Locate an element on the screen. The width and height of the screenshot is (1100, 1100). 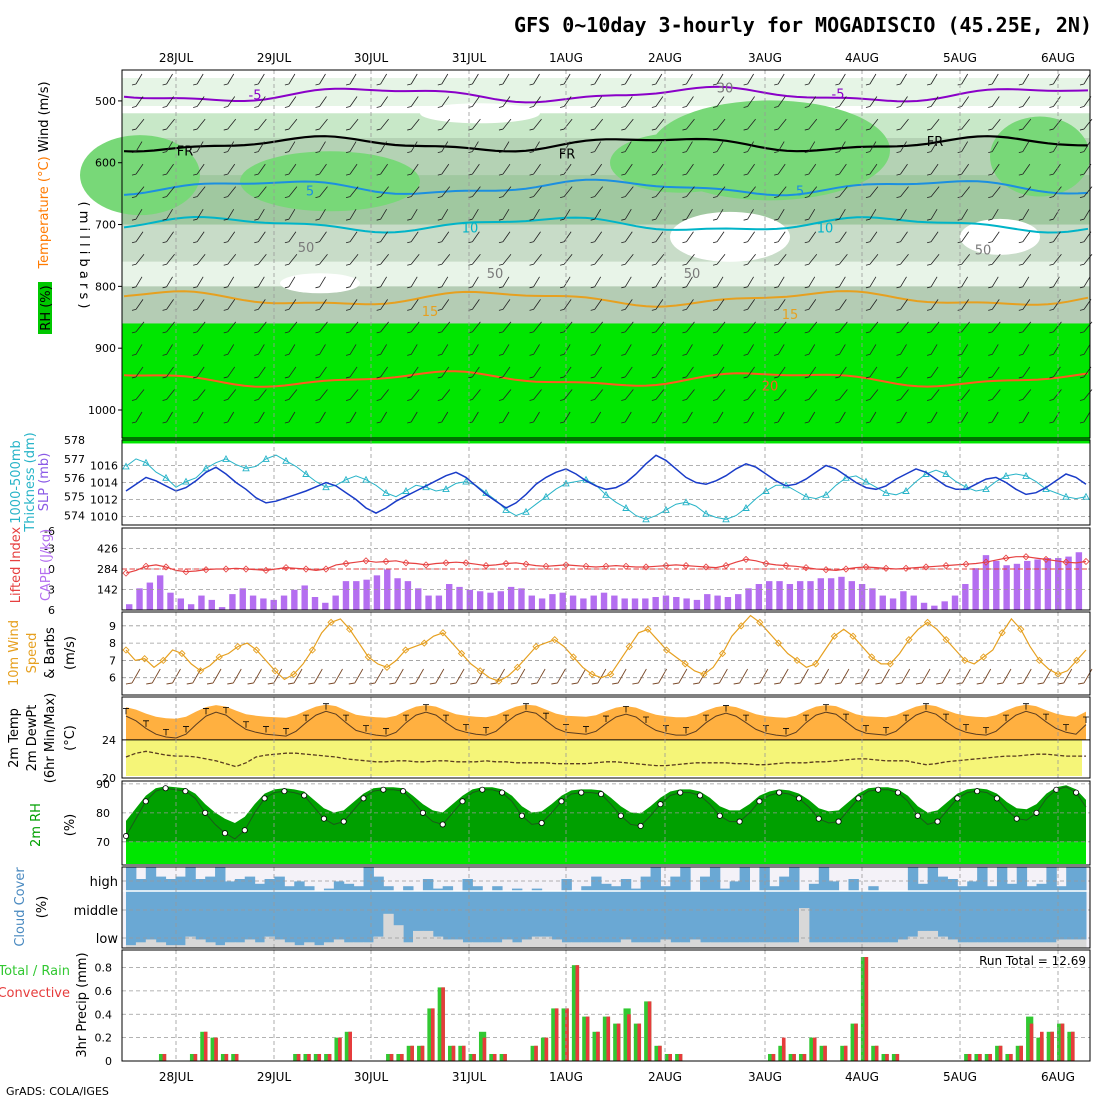
wind-barb-r8-c15 is located at coordinates (597, 260).